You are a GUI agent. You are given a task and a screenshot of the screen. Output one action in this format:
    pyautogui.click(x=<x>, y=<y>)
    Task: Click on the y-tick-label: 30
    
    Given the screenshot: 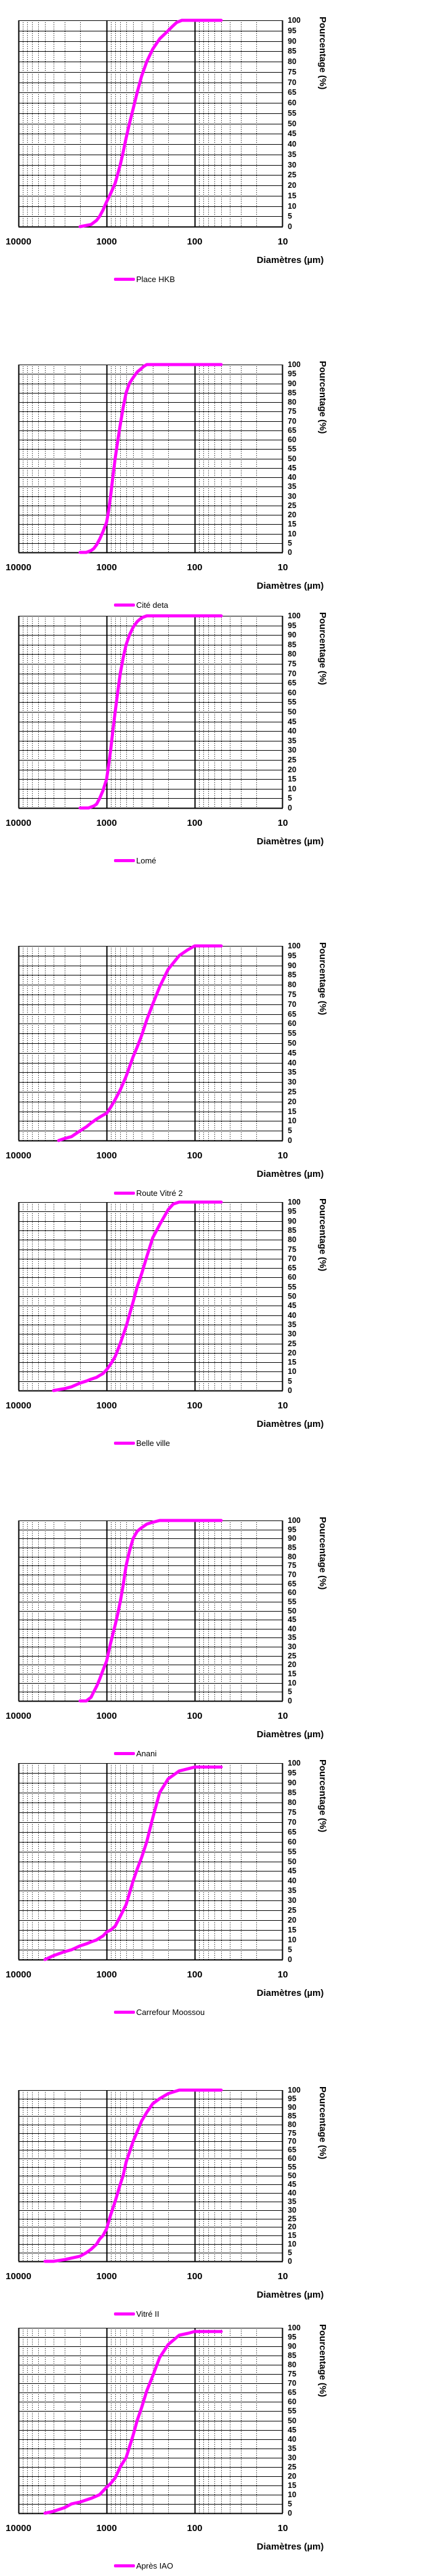 What is the action you would take?
    pyautogui.click(x=292, y=1647)
    